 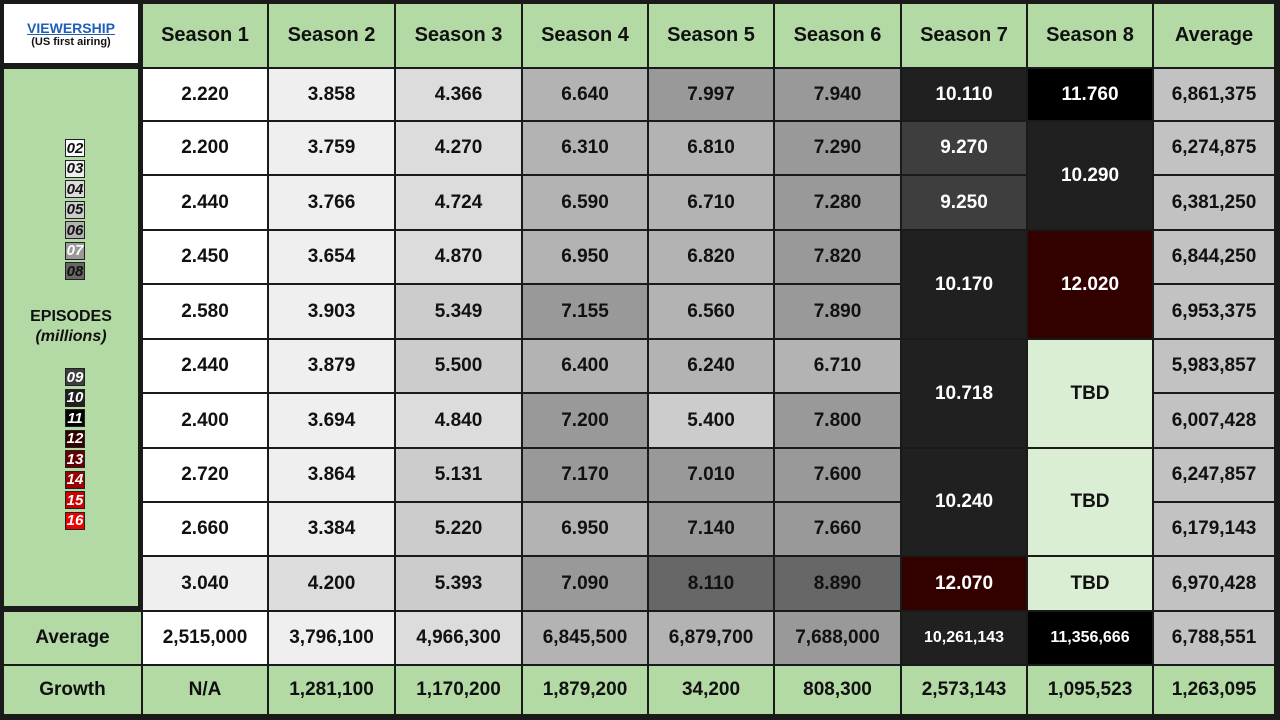 I want to click on episode-cell: 7.090, so click(x=585, y=583).